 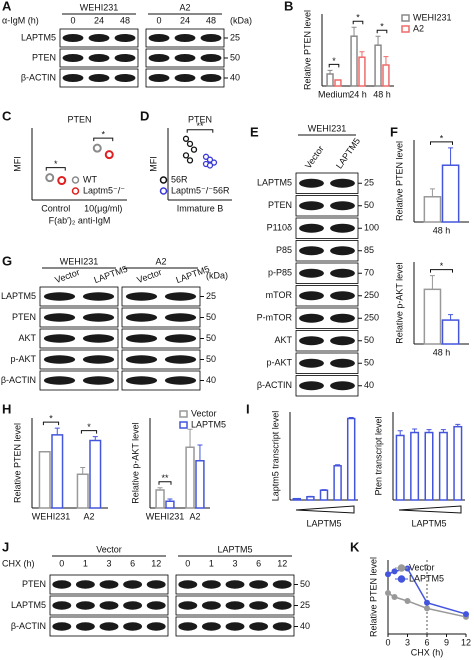 What do you see at coordinates (305, 605) in the screenshot?
I see `kda-label: 25` at bounding box center [305, 605].